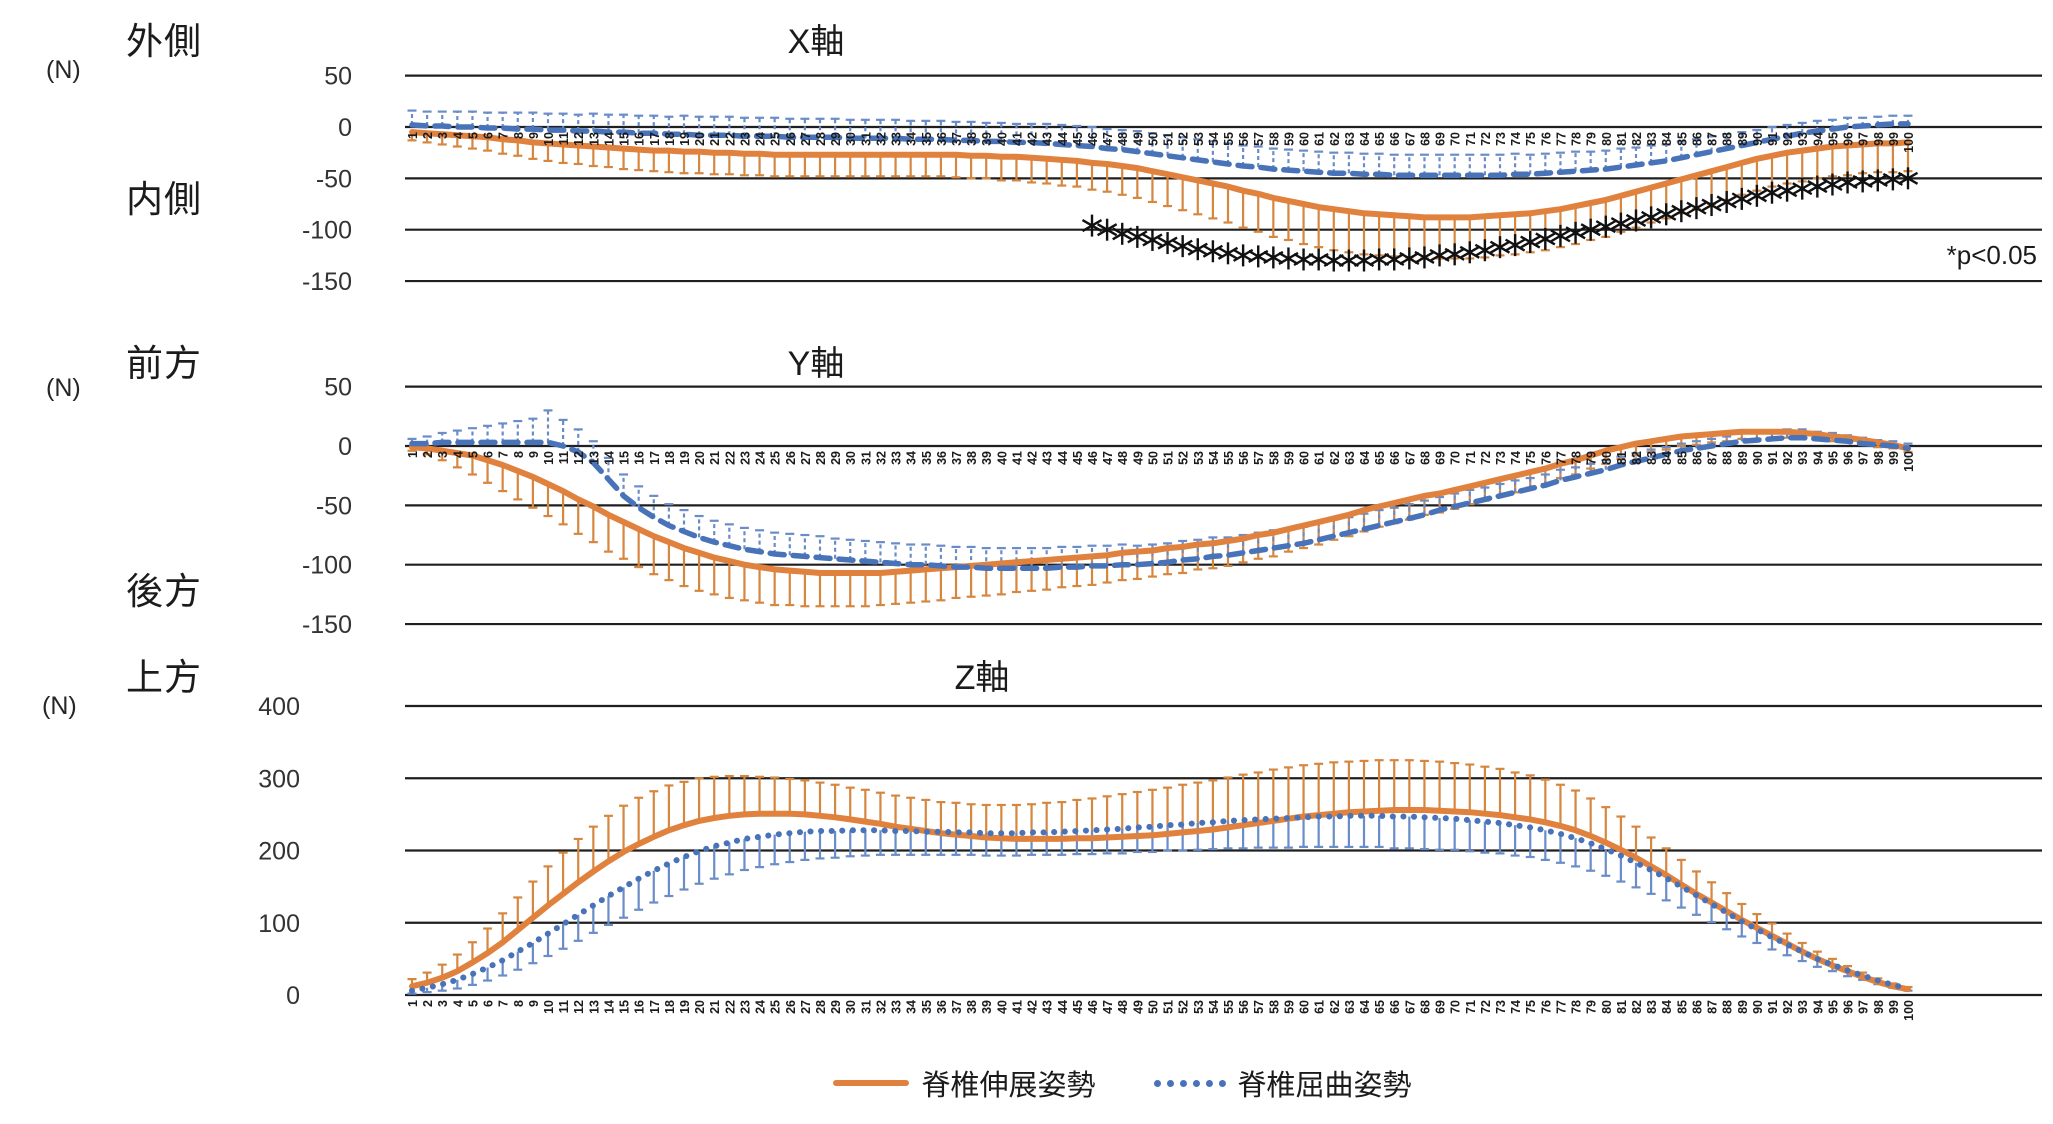 The height and width of the screenshot is (1124, 2053). Describe the element at coordinates (1410, 458) in the screenshot. I see `x-tick-label: 67` at that location.